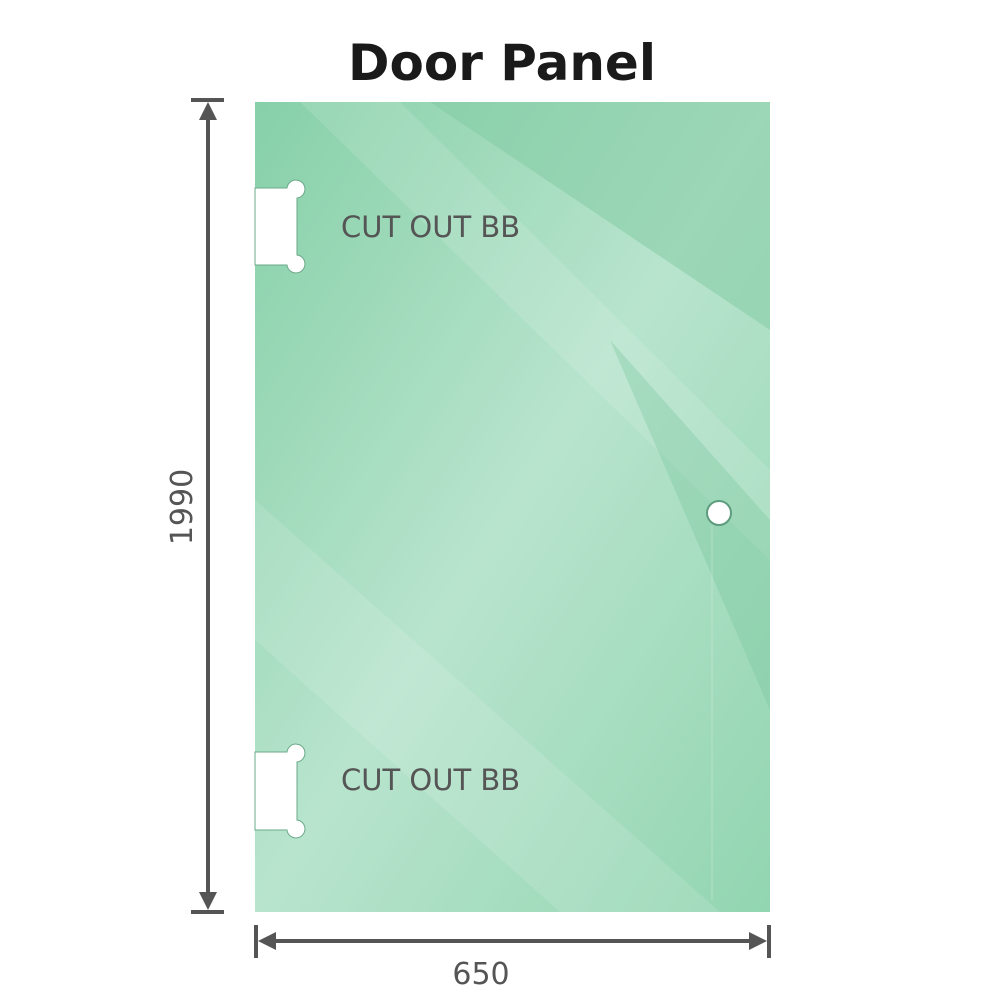  What do you see at coordinates (719, 513) in the screenshot?
I see `handle-hole` at bounding box center [719, 513].